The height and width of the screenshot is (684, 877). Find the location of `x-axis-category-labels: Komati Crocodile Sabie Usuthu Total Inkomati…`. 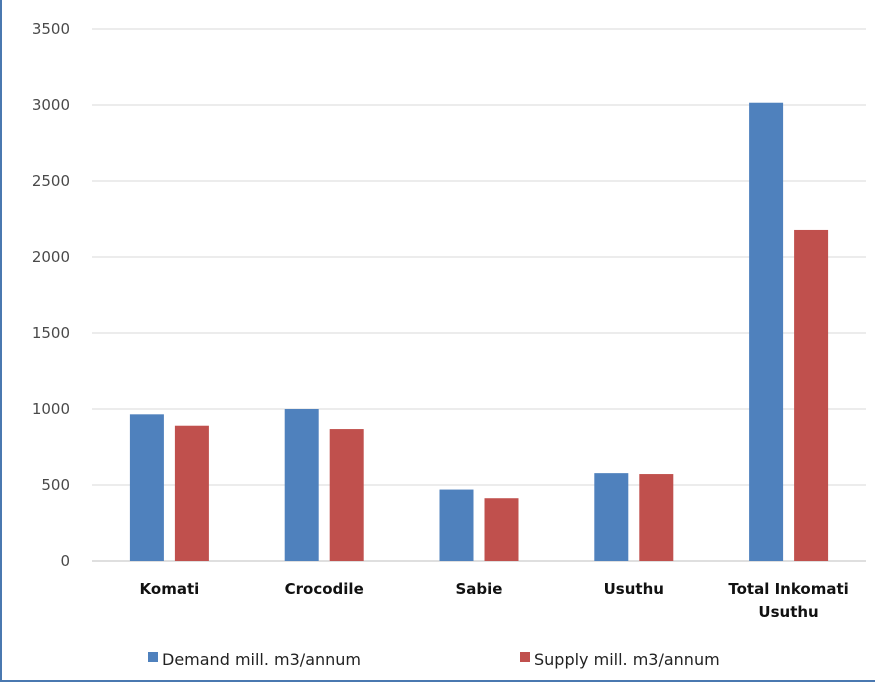

x-axis-category-labels: Komati Crocodile Sabie Usuthu Total Inkomati… is located at coordinates (494, 600).